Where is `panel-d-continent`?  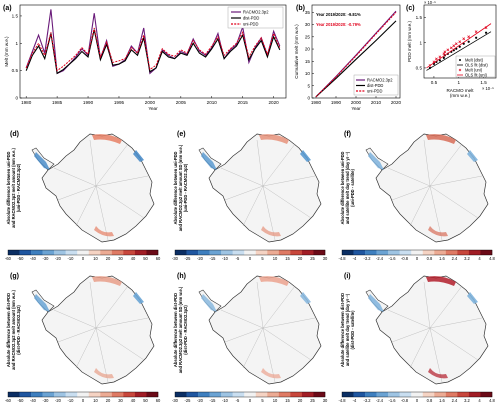
panel-d-continent is located at coordinates (98, 188).